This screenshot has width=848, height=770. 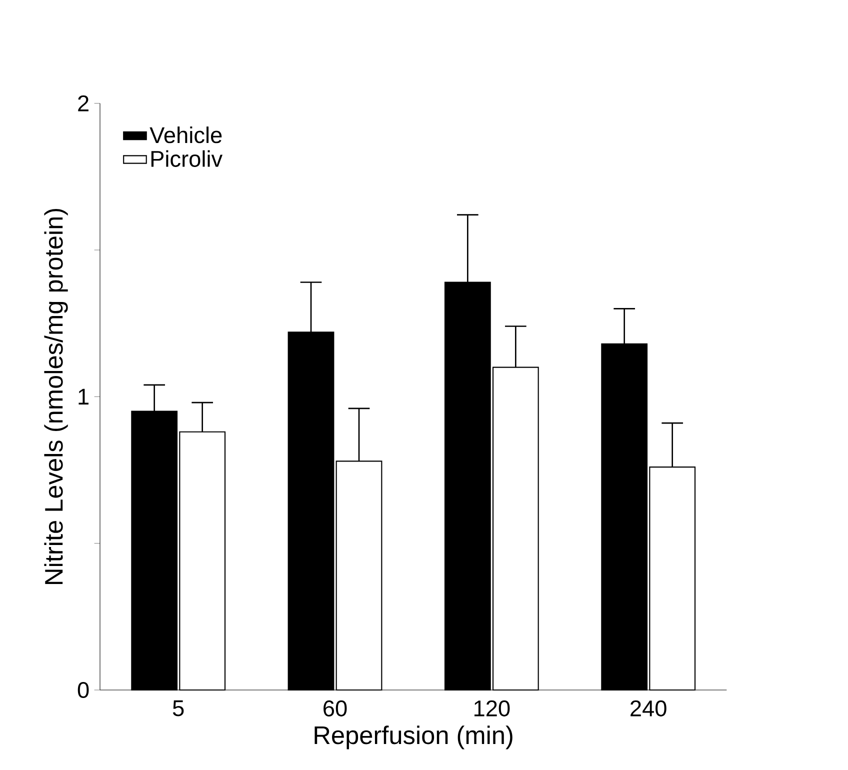 What do you see at coordinates (492, 708) in the screenshot?
I see `x-tick-label: 120` at bounding box center [492, 708].